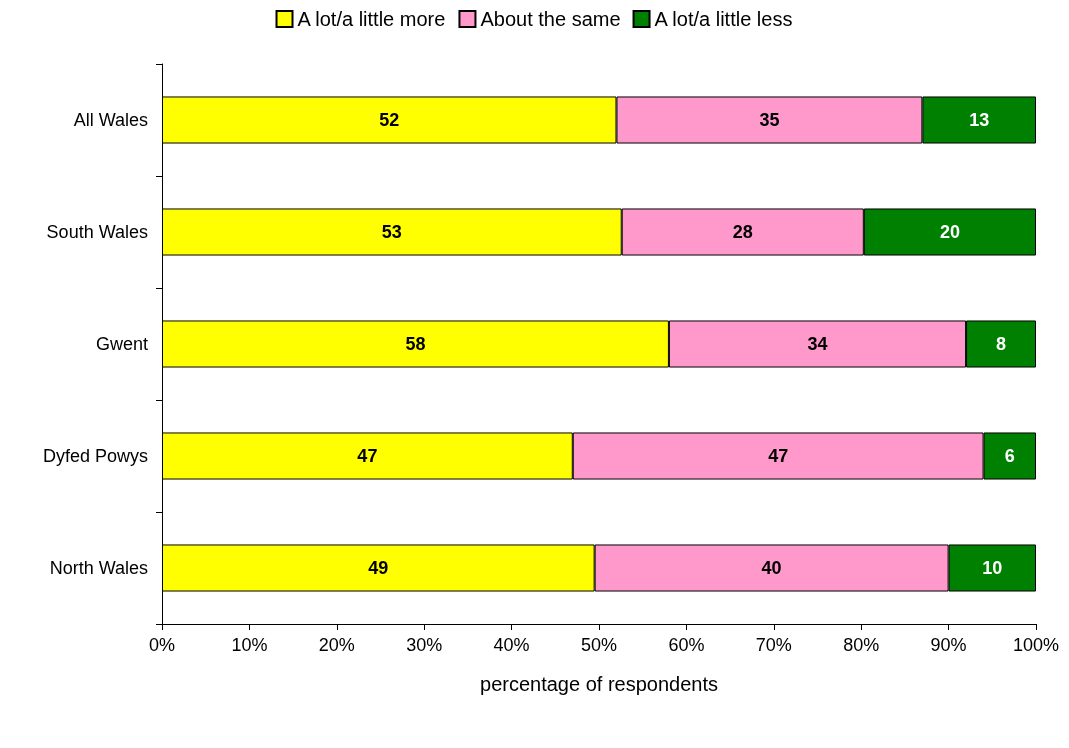 This screenshot has width=1069, height=748. Describe the element at coordinates (992, 568) in the screenshot. I see `data-label: 10` at that location.